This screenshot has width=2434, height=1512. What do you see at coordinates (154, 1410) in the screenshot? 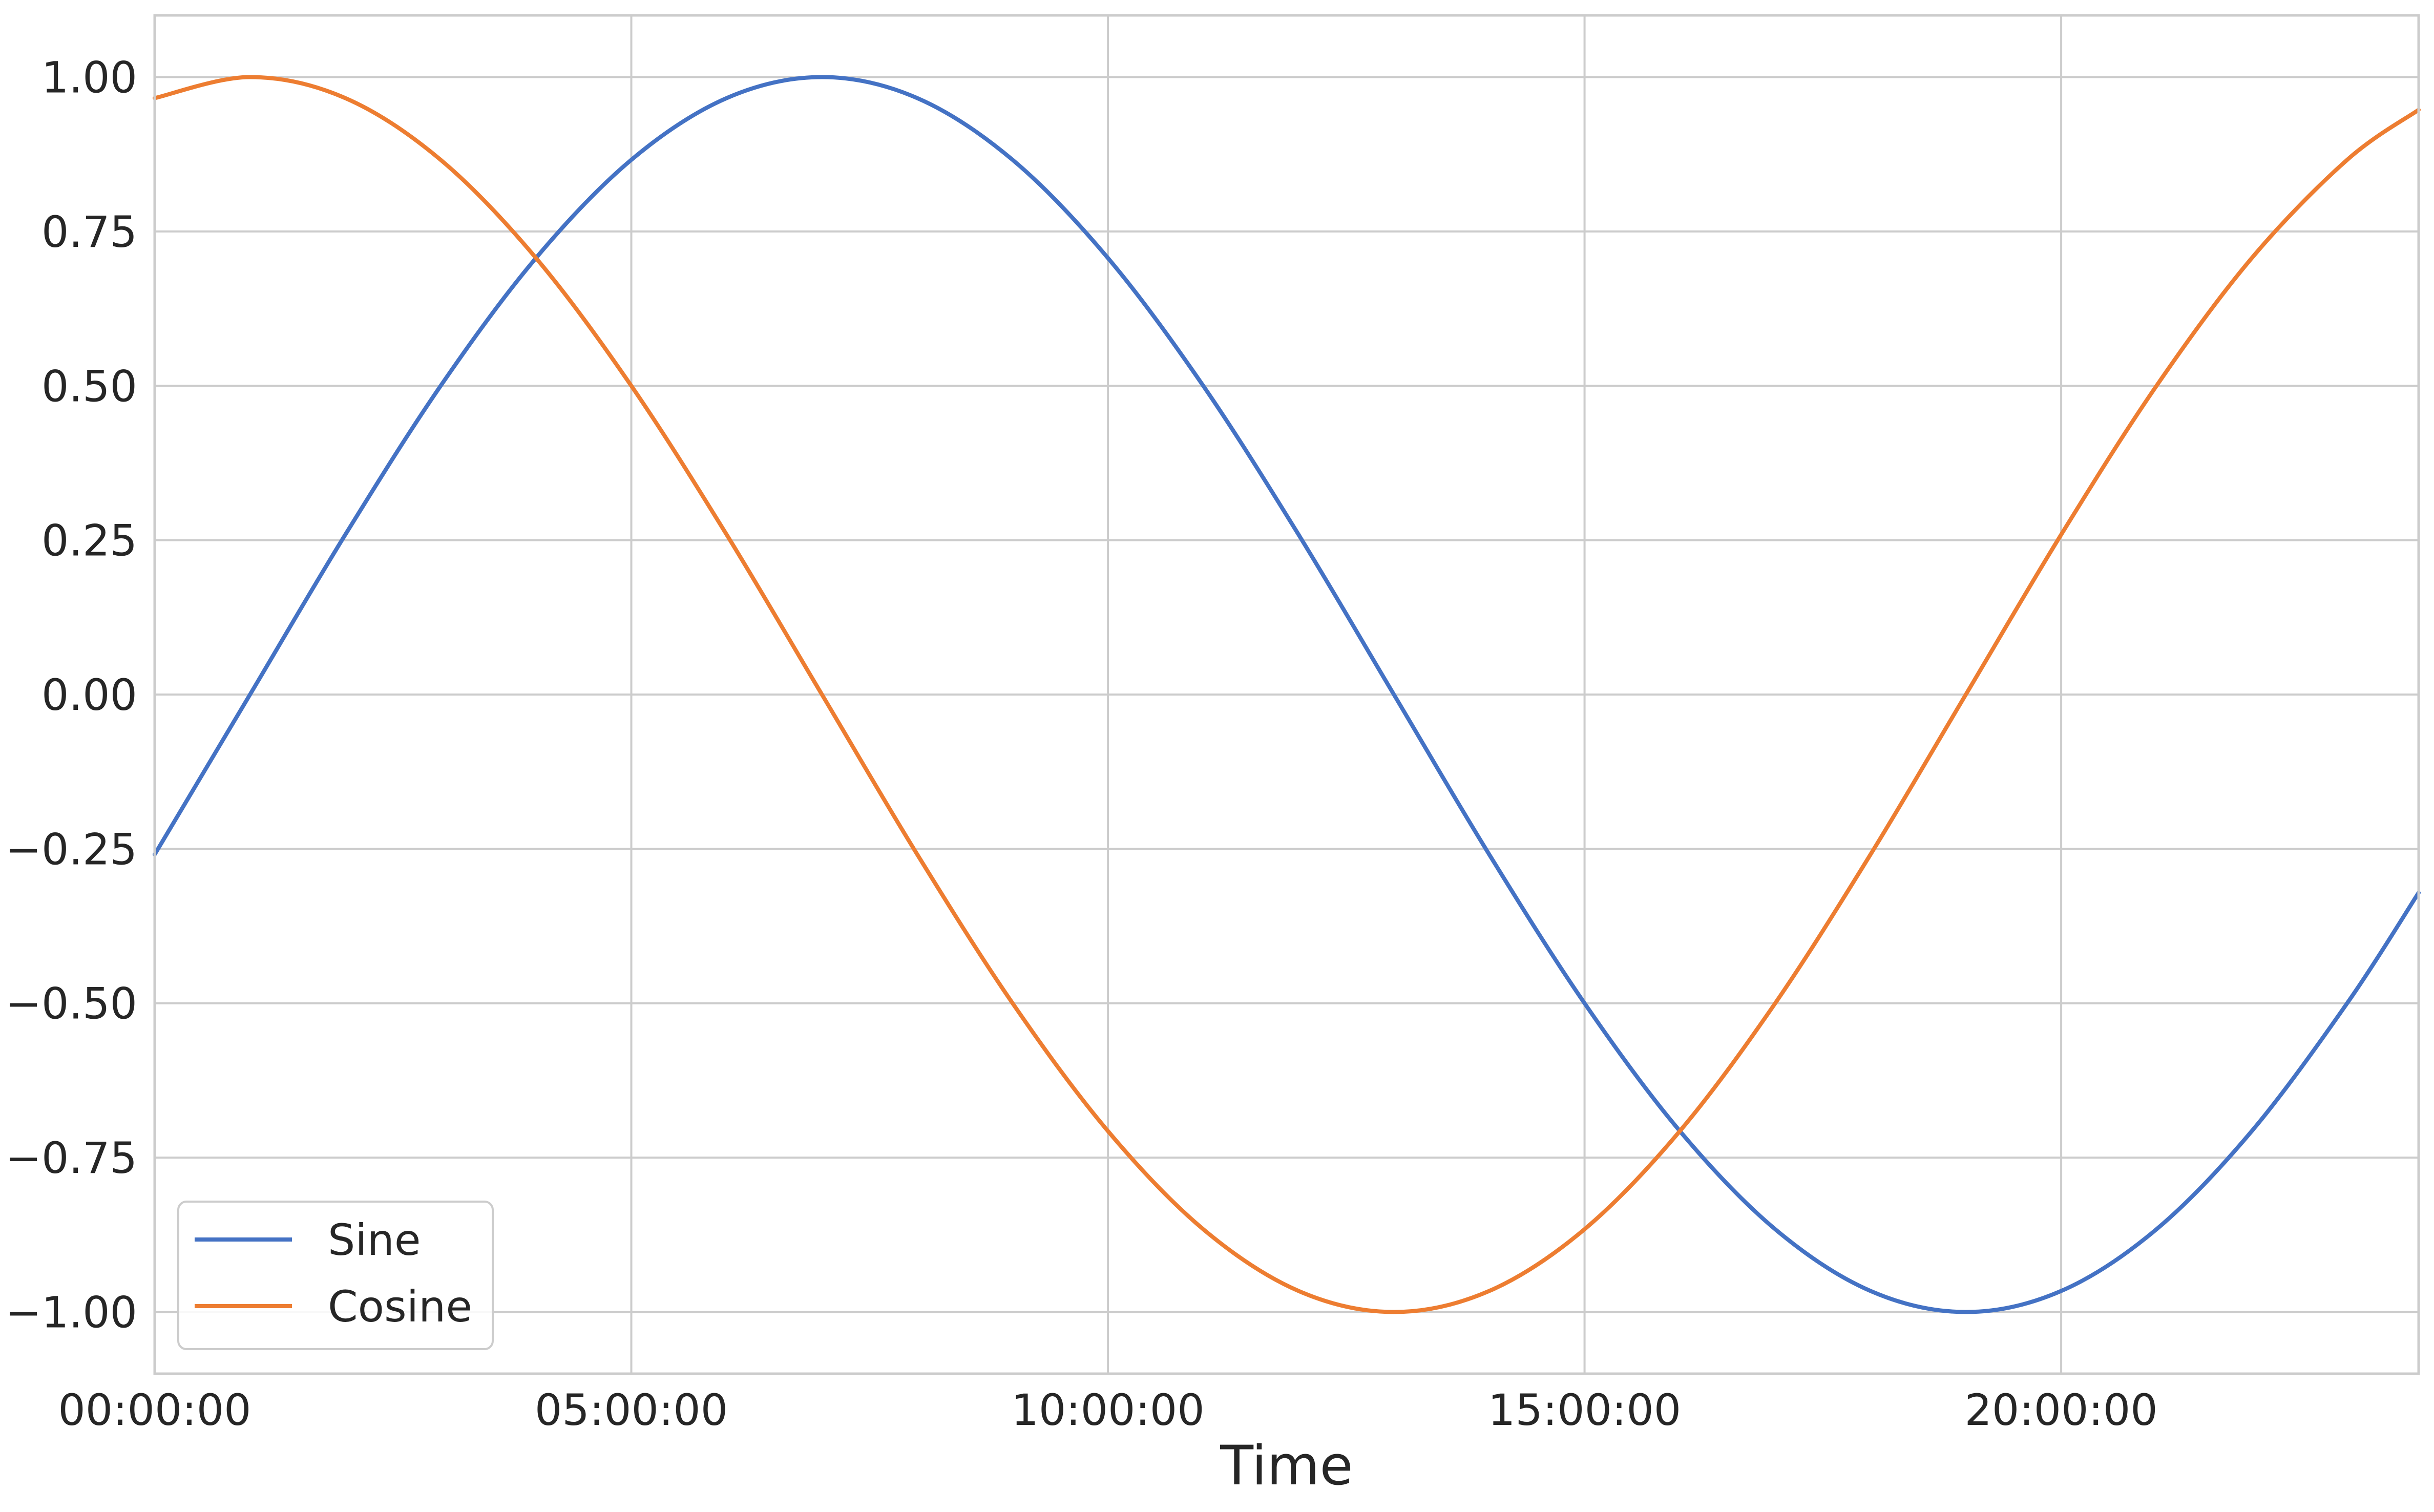
I see `x-tick-label: 00:00:00` at bounding box center [154, 1410].